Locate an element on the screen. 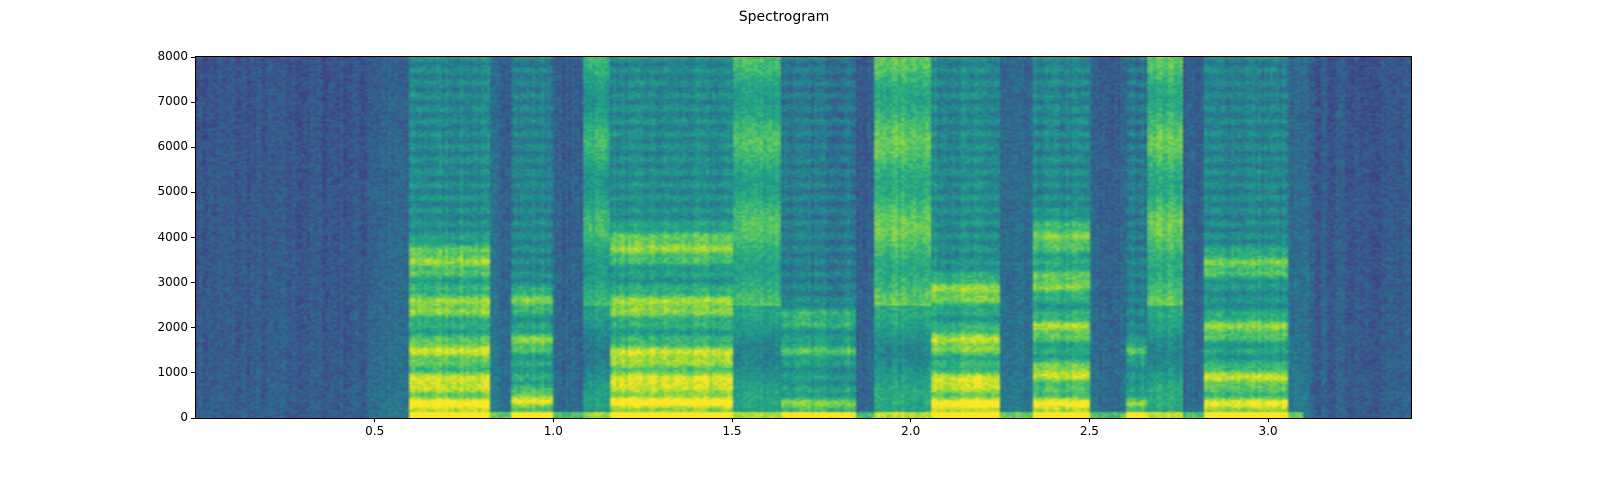 The image size is (1600, 480). y-tick-label: 7000 is located at coordinates (172, 101).